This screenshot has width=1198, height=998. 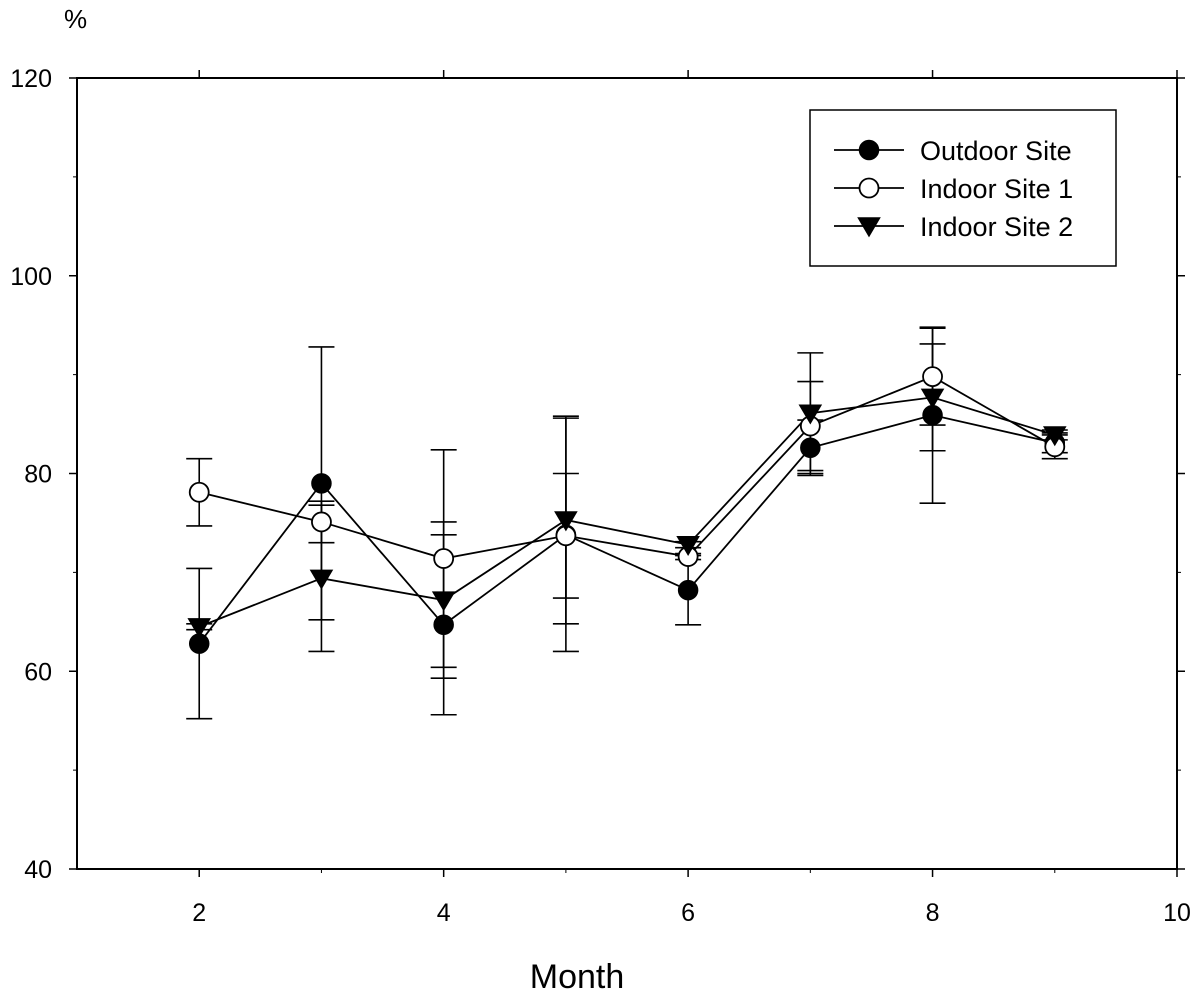 I want to click on legend-item: Indoor Site 1, so click(x=953, y=189).